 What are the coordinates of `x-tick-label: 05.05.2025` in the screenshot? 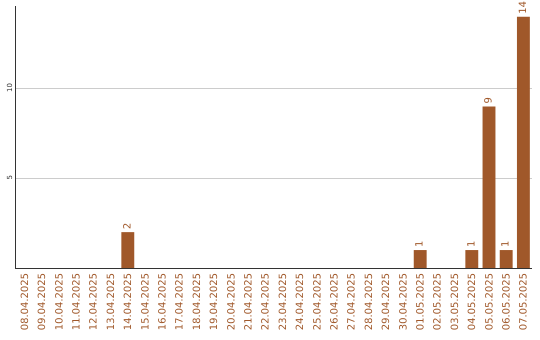 It's located at (490, 301).